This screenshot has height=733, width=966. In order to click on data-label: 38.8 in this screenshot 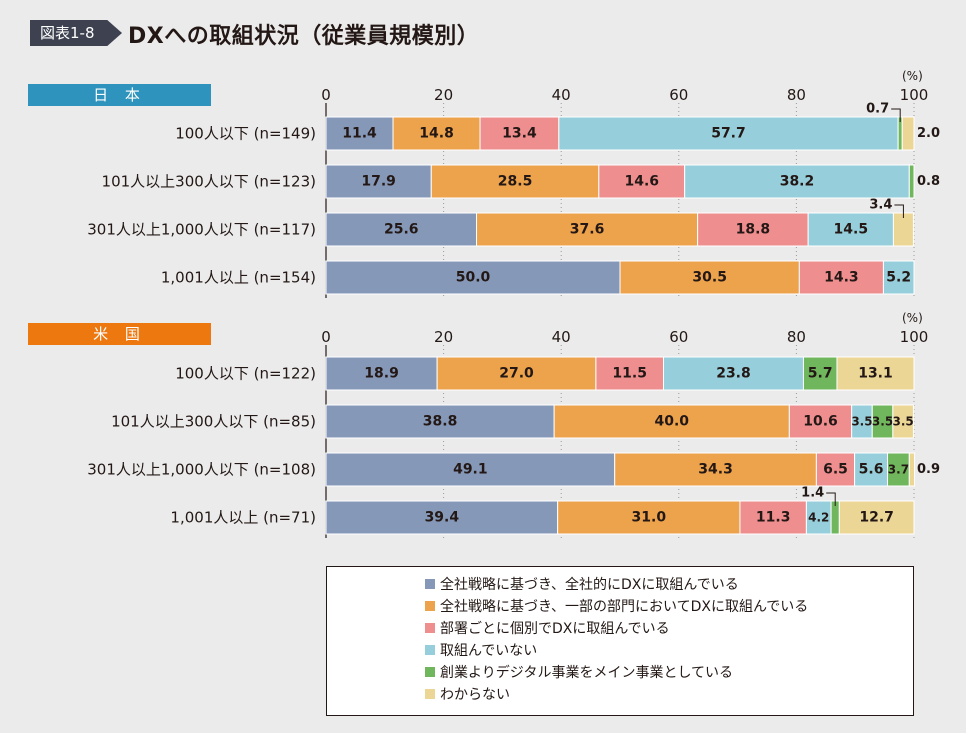, I will do `click(440, 422)`.